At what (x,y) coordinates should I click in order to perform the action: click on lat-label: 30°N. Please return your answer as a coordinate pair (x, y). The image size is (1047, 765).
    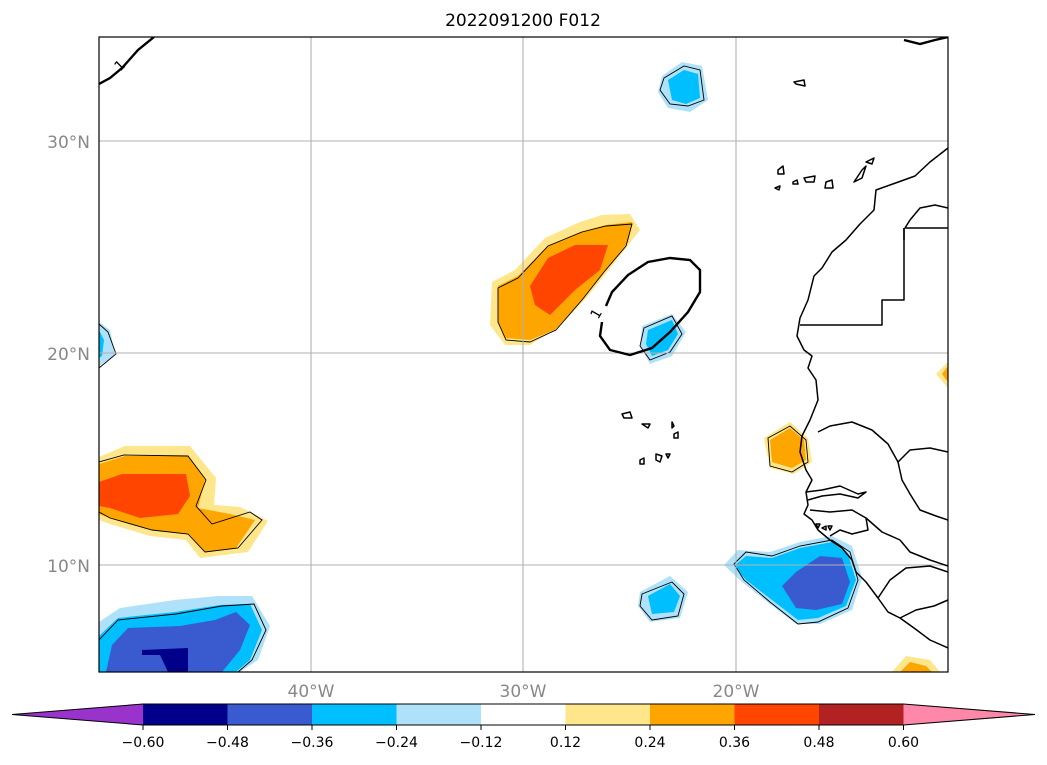
    Looking at the image, I should click on (68, 143).